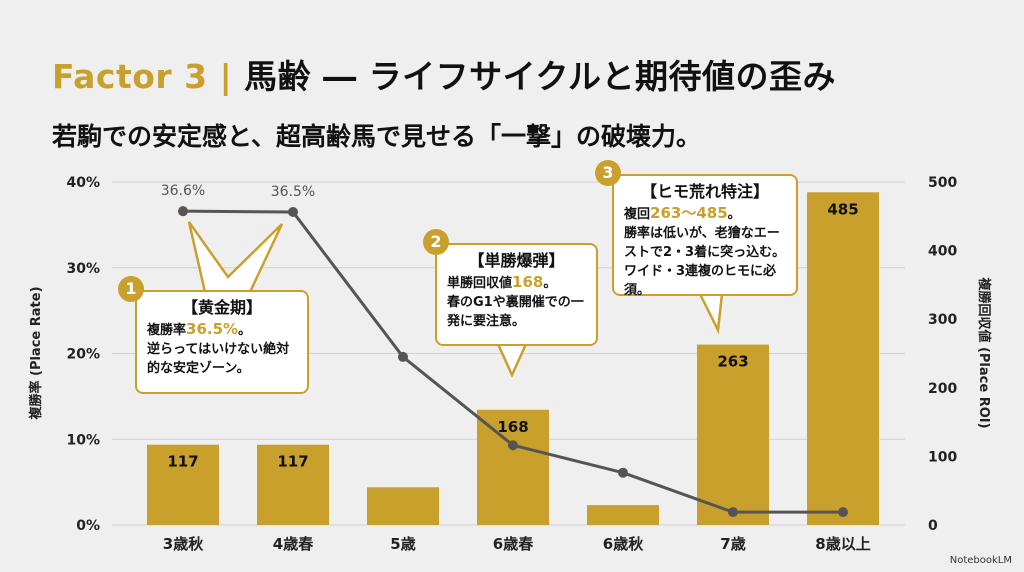 The image size is (1024, 572). Describe the element at coordinates (528, 282) in the screenshot. I see `callout-value: 168` at that location.